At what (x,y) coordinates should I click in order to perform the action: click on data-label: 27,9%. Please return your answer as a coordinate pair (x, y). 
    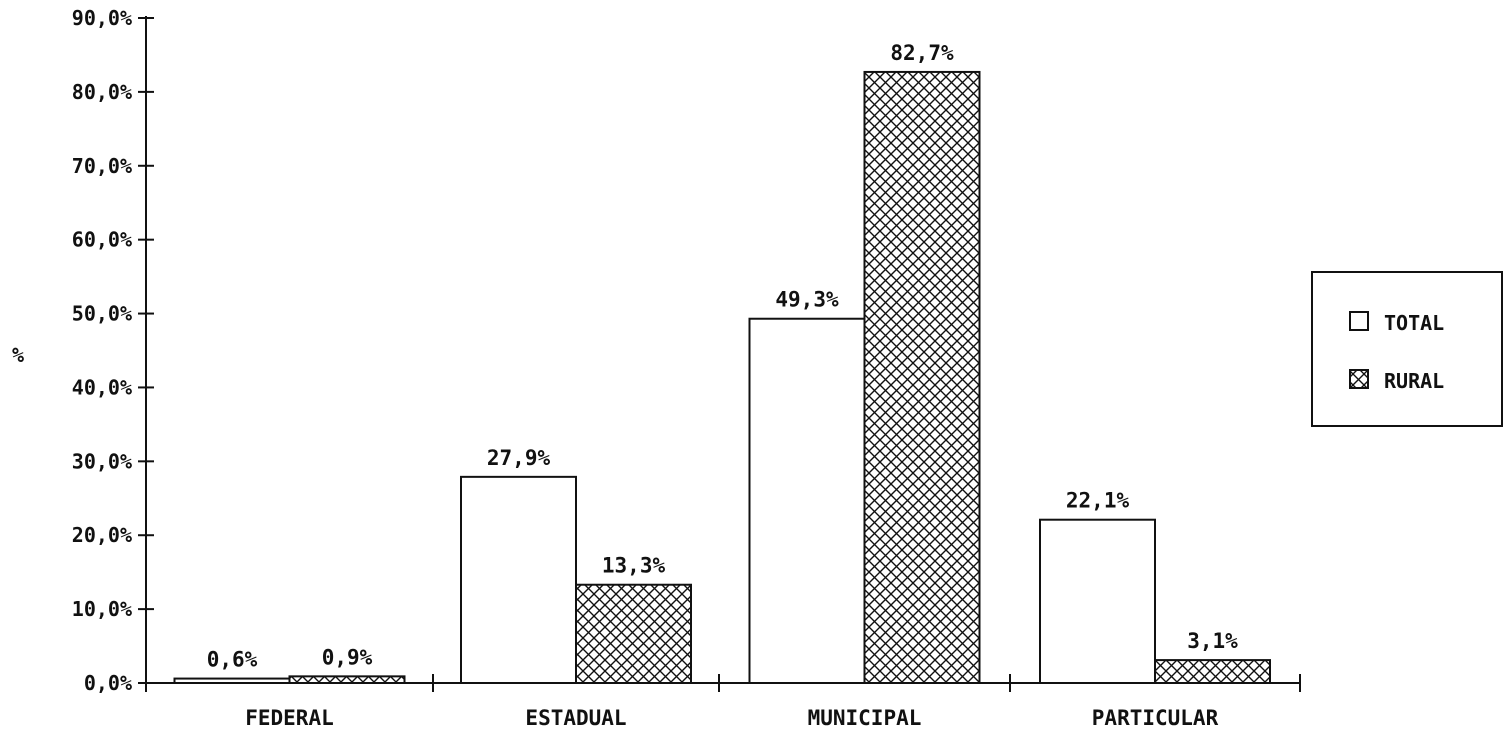
    Looking at the image, I should click on (519, 458).